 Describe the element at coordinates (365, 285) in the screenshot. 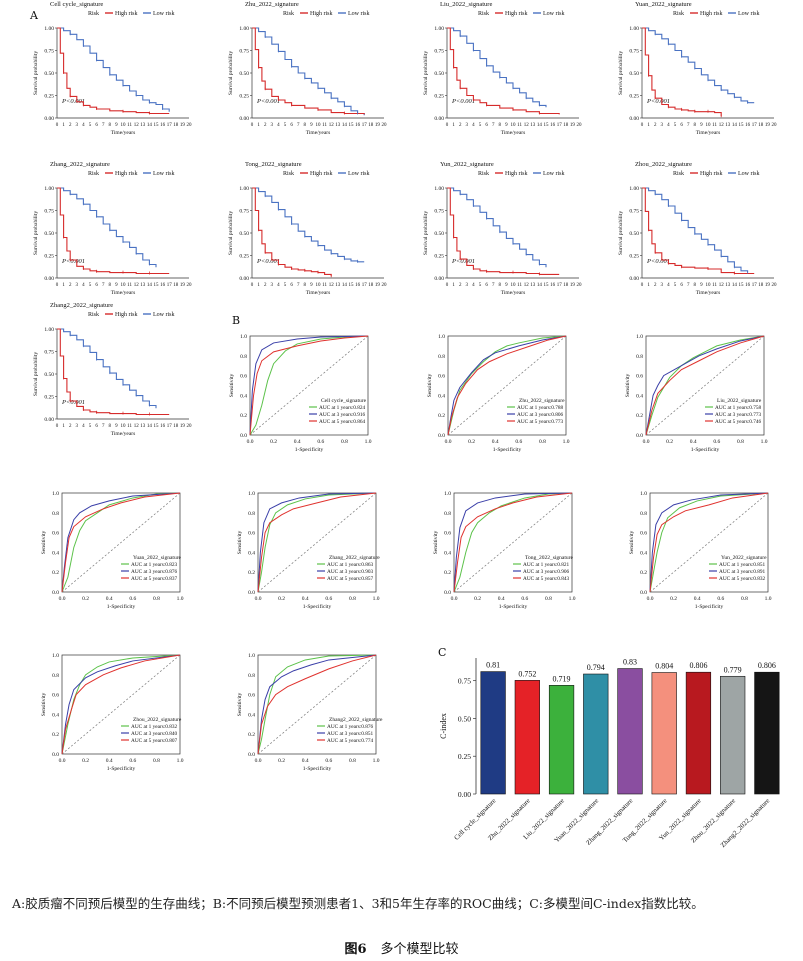

I see `km-xtick-label: 17` at that location.